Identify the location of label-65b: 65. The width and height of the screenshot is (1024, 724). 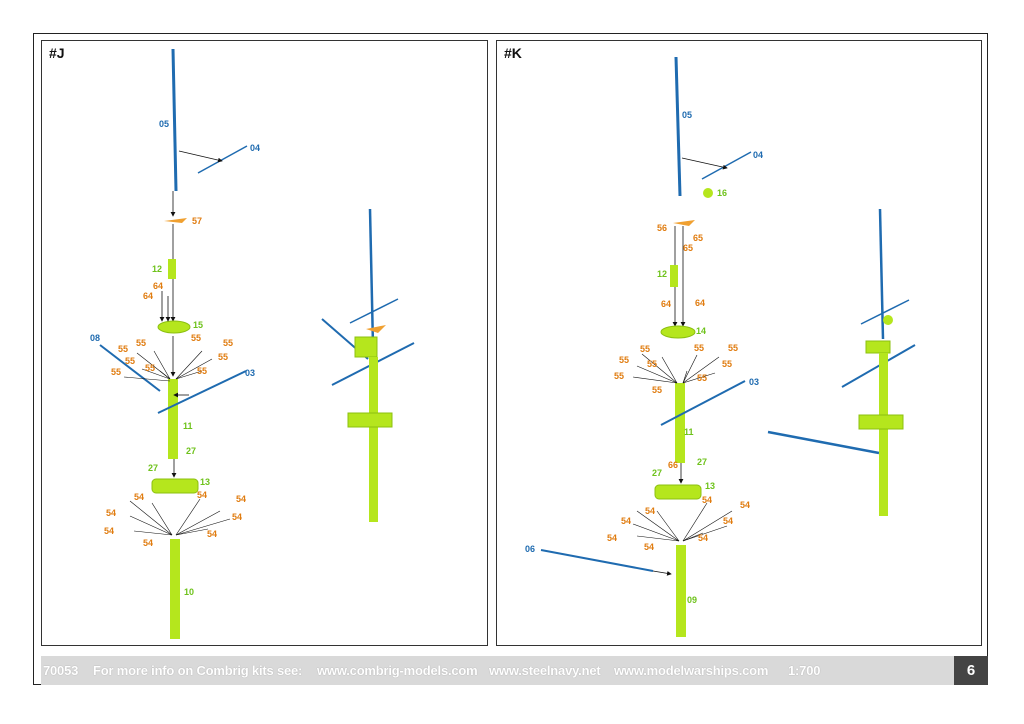
(688, 248).